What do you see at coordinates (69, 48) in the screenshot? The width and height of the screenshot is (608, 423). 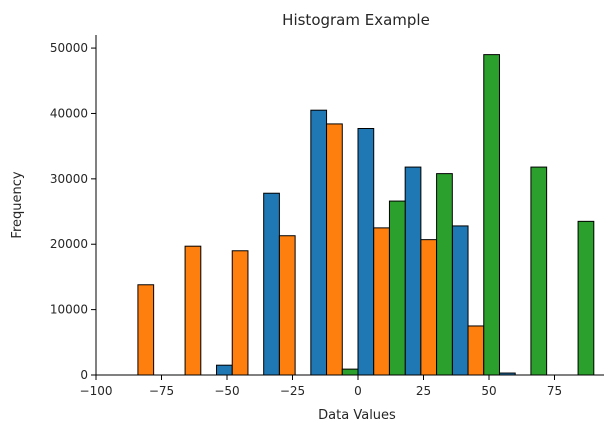 I see `y-tick-label: 50000` at bounding box center [69, 48].